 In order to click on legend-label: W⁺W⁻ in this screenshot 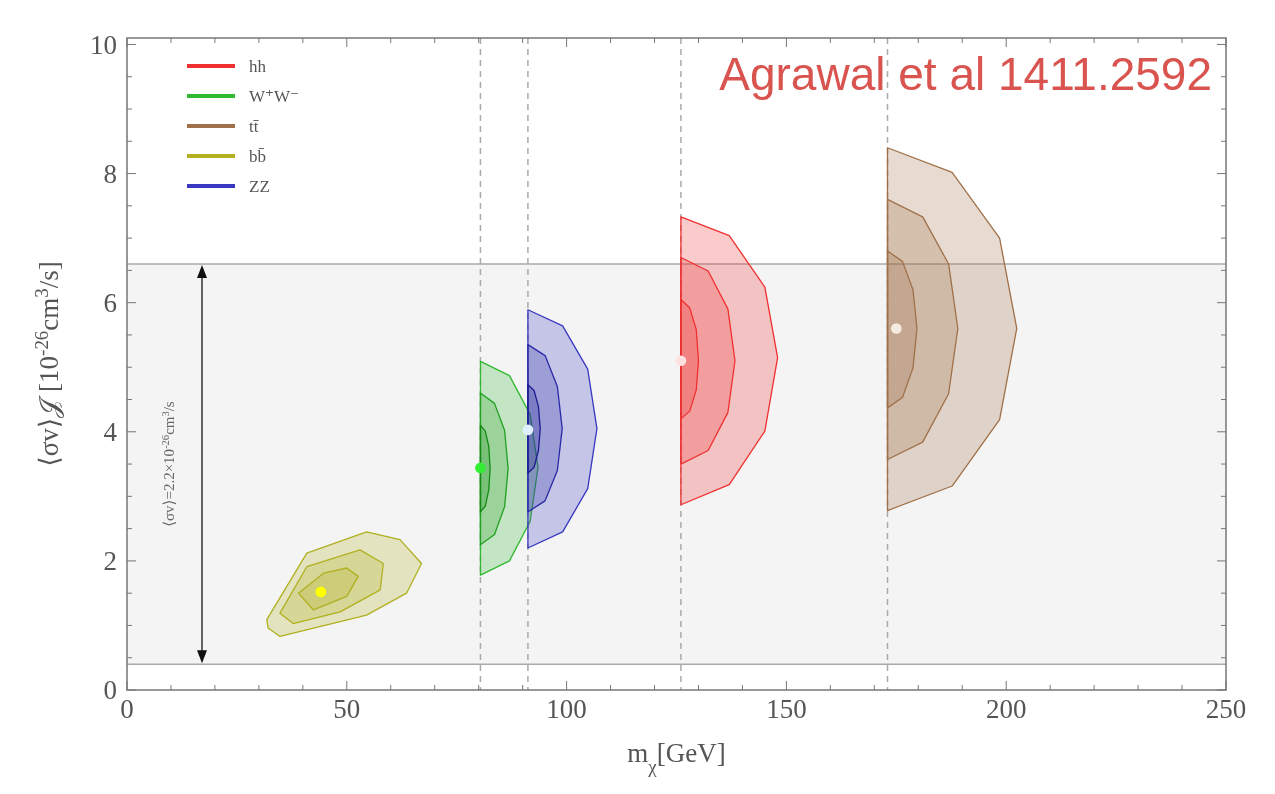, I will do `click(274, 96)`.